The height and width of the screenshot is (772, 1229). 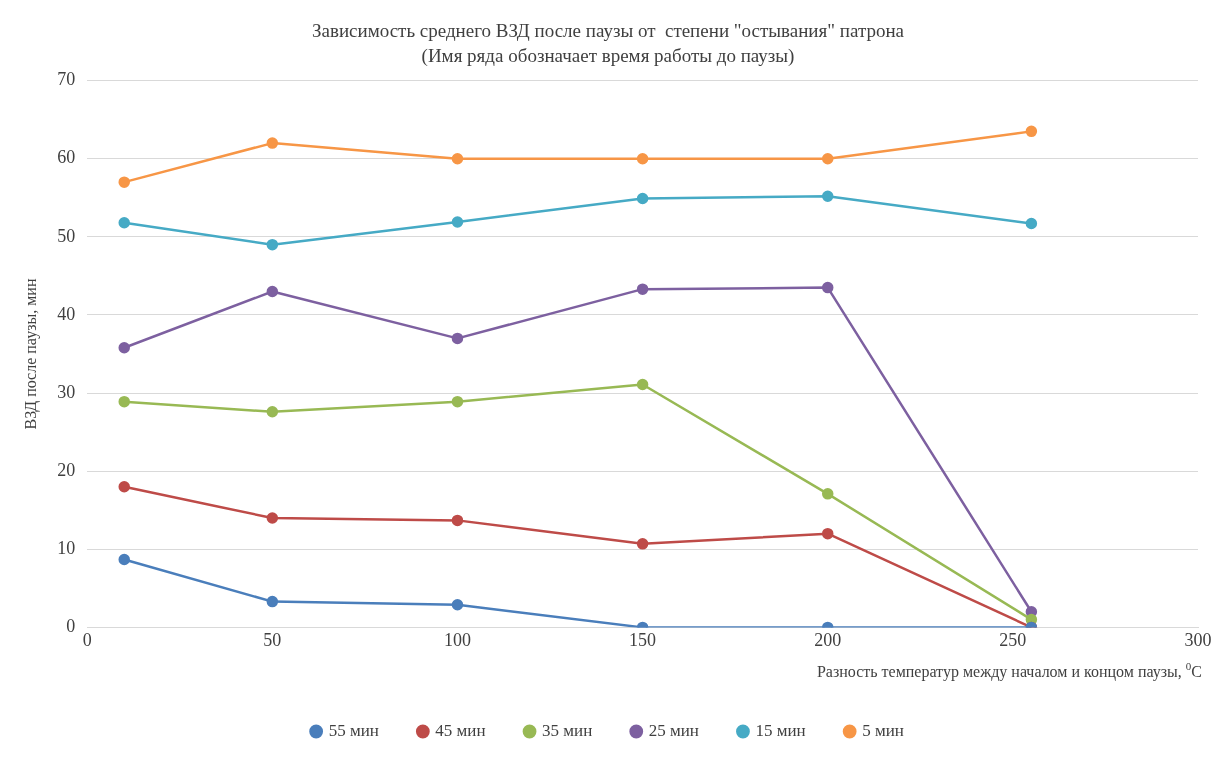 I want to click on chart-title: Зависимость среднего ВЗД после паузы от степени "остывания" патрона, so click(x=608, y=31).